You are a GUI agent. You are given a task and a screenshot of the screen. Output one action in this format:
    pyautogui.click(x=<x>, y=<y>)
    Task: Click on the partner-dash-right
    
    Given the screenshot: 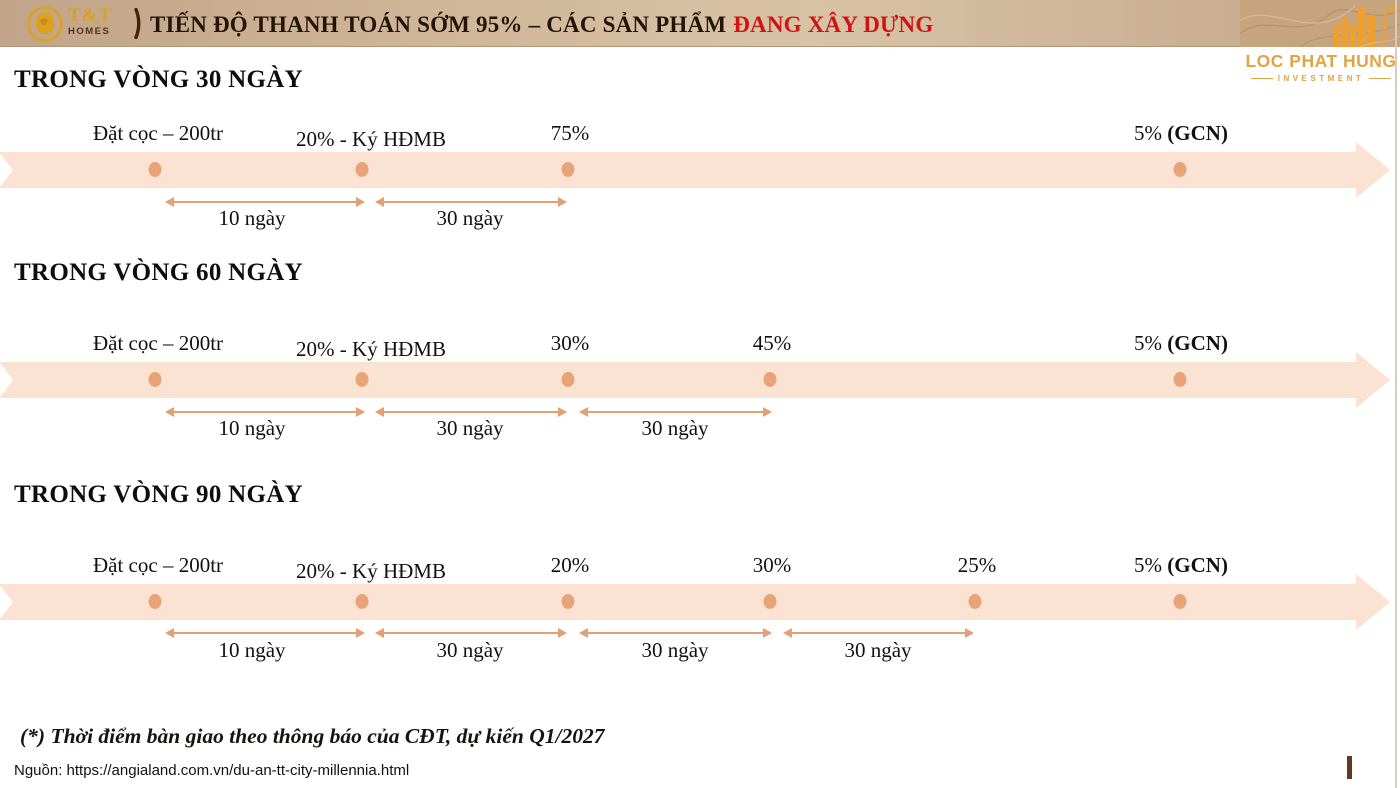 What is the action you would take?
    pyautogui.click(x=1380, y=78)
    